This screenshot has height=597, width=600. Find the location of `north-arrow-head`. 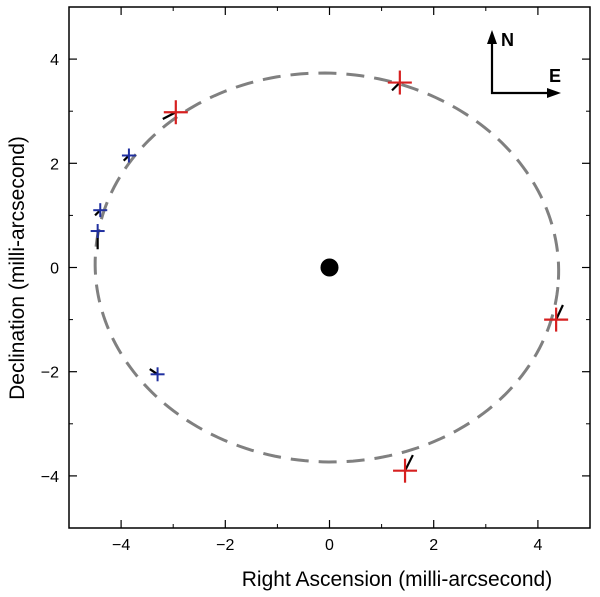

north-arrow-head is located at coordinates (492, 37).